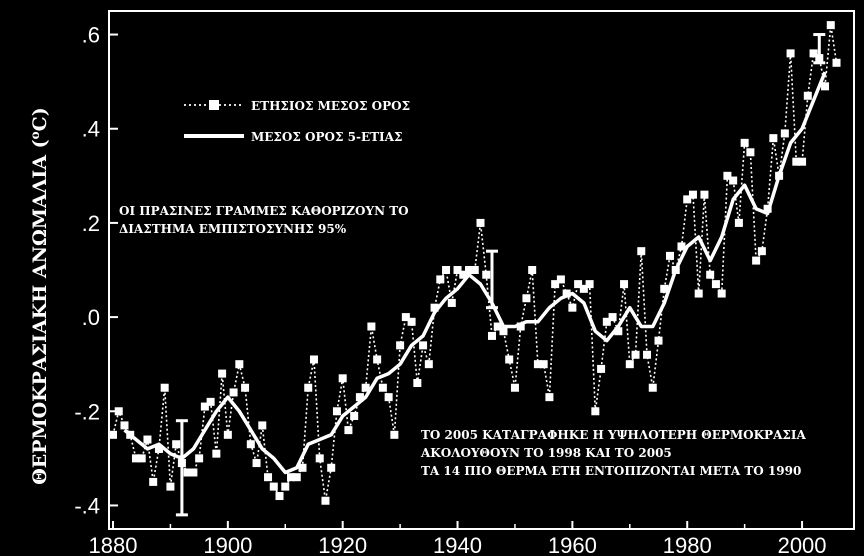 The height and width of the screenshot is (556, 864). I want to click on x-tick-label: 1940, so click(457, 544).